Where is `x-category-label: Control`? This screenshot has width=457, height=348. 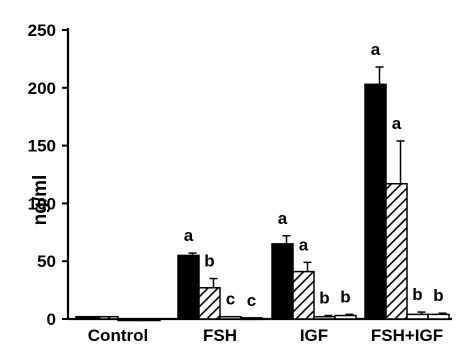 x-category-label: Control is located at coordinates (118, 335).